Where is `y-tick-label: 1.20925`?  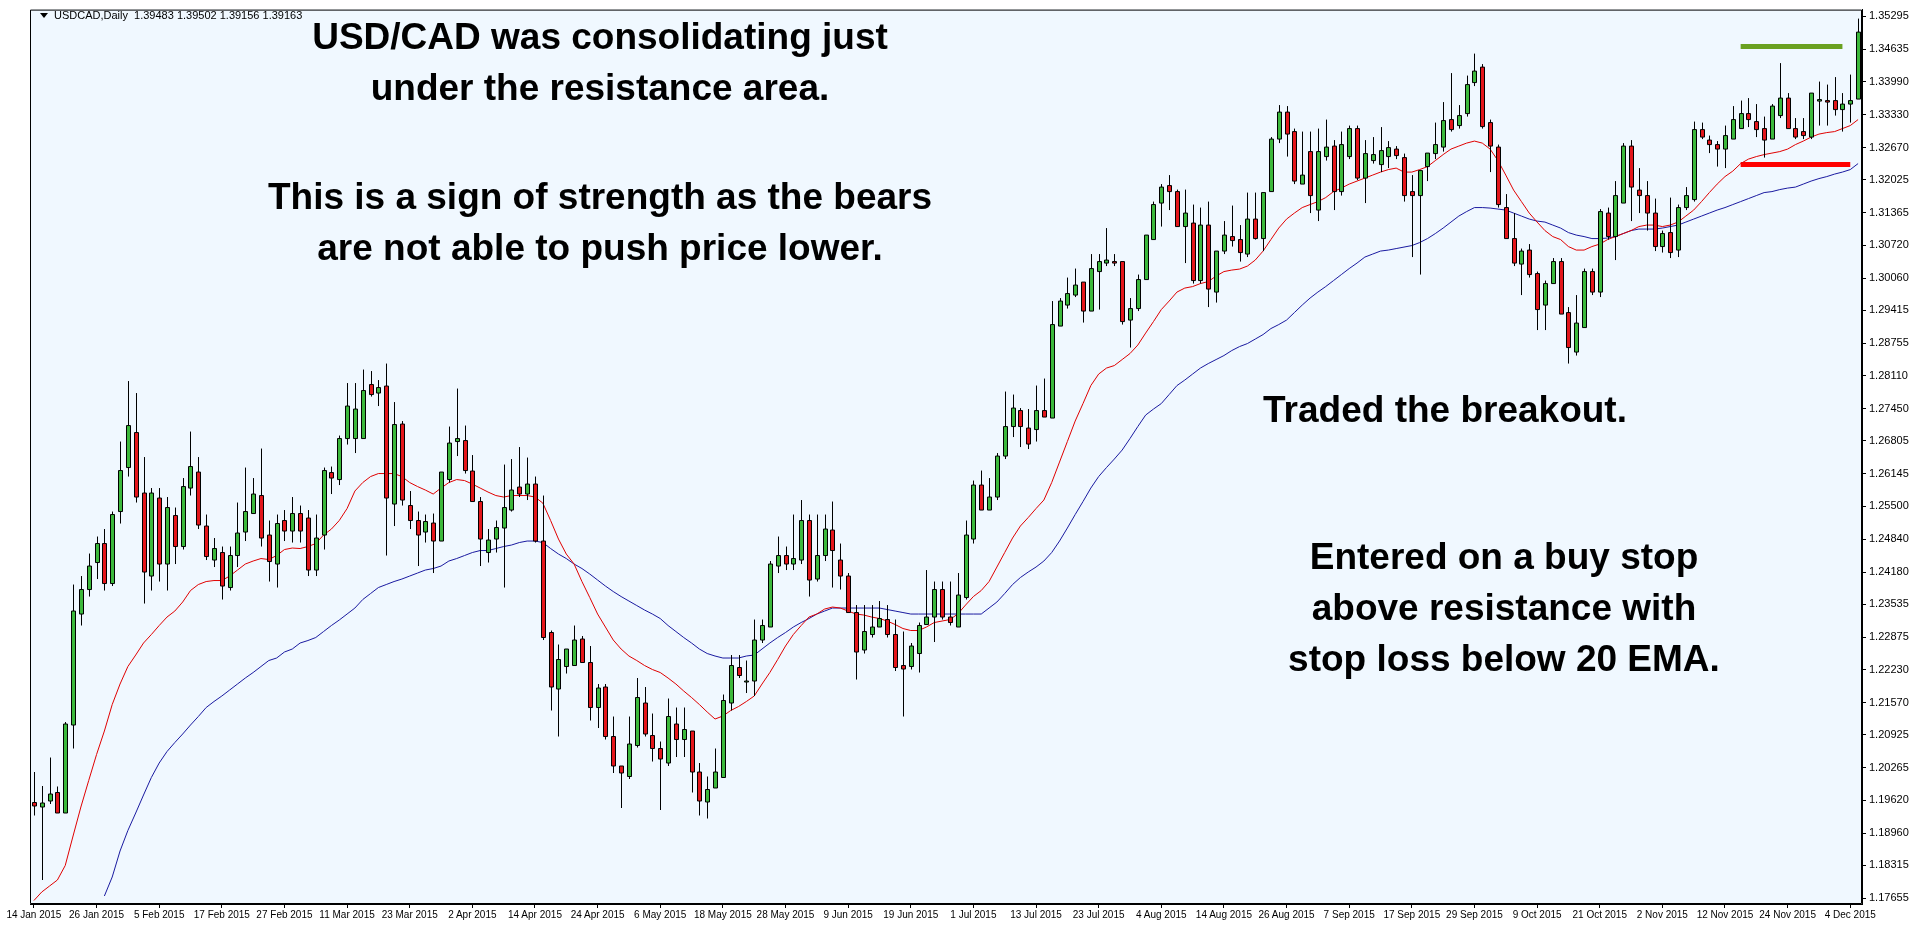 y-tick-label: 1.20925 is located at coordinates (1889, 733).